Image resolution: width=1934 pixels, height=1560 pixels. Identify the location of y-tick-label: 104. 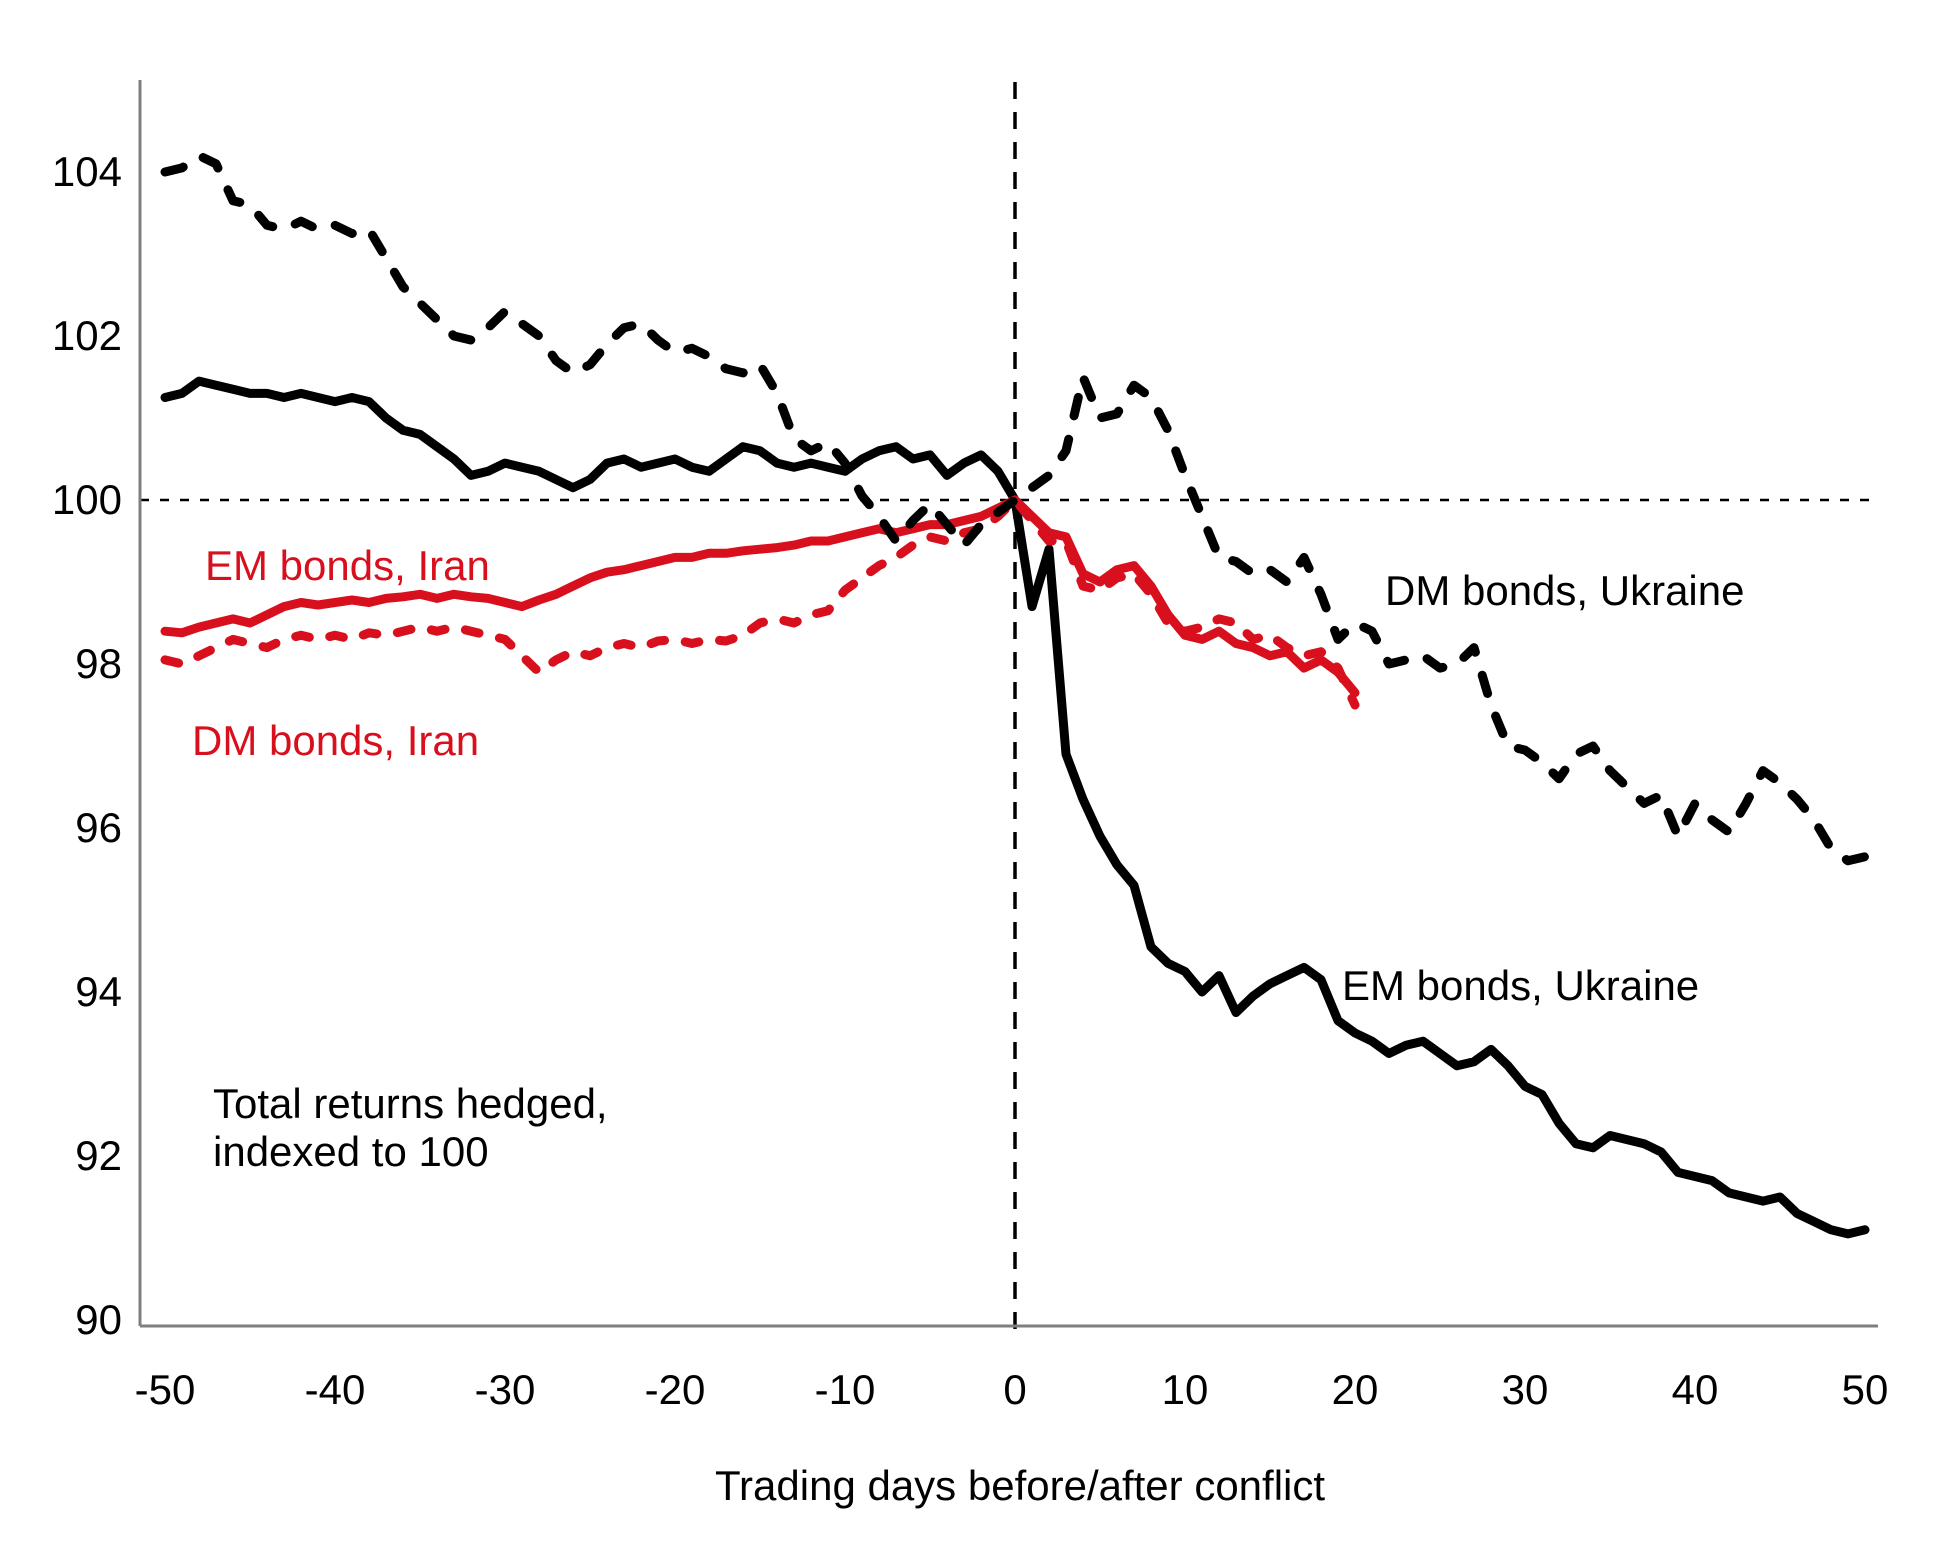
(87, 171).